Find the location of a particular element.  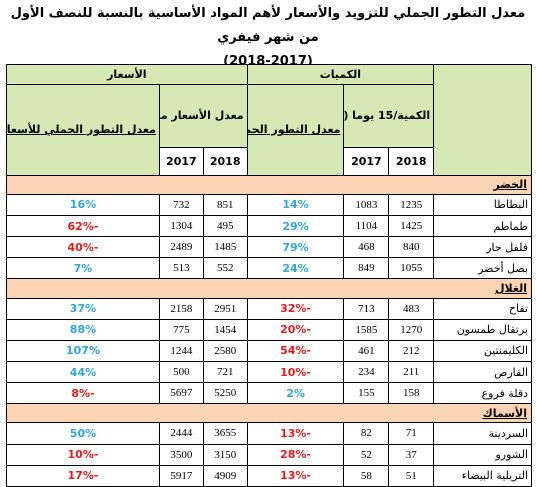

qty-2017: 234 is located at coordinates (366, 372).